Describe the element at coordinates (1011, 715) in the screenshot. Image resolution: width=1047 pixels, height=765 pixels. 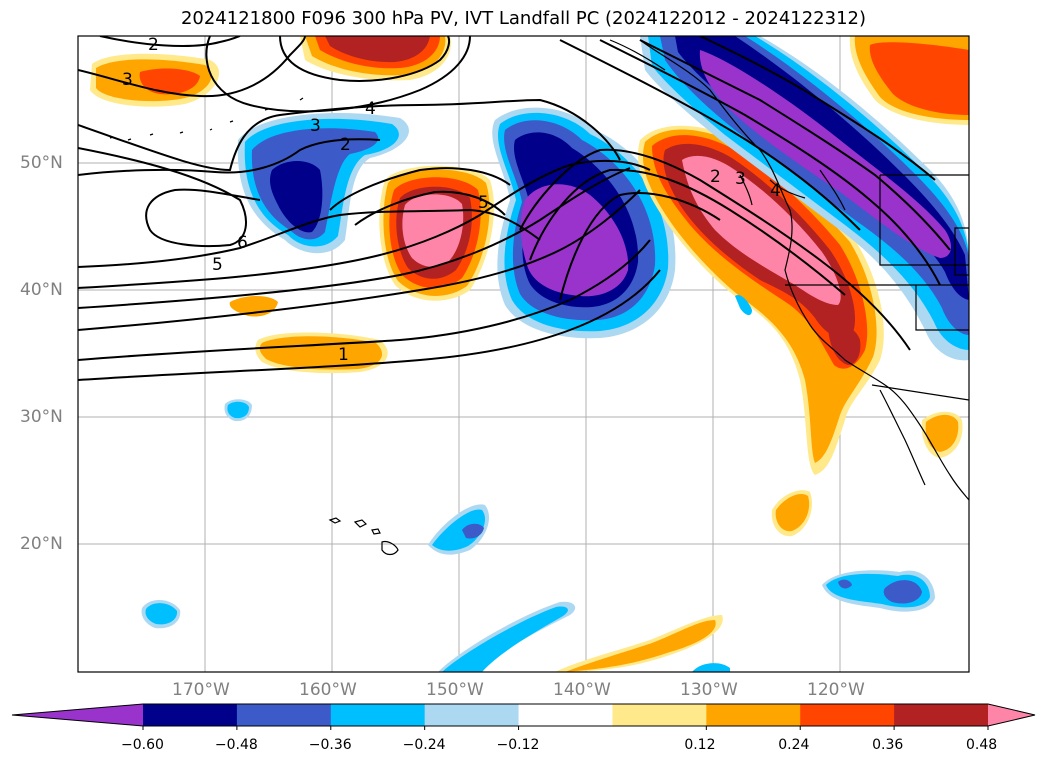
I see `colorbar-extend-max` at that location.